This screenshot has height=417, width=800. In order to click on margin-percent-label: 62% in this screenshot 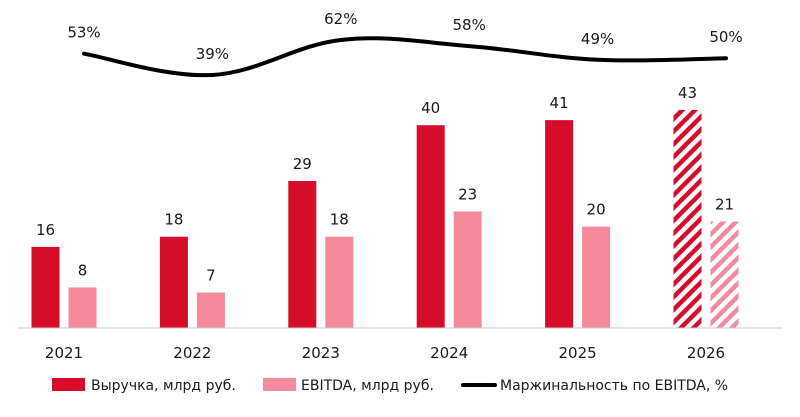, I will do `click(340, 19)`.